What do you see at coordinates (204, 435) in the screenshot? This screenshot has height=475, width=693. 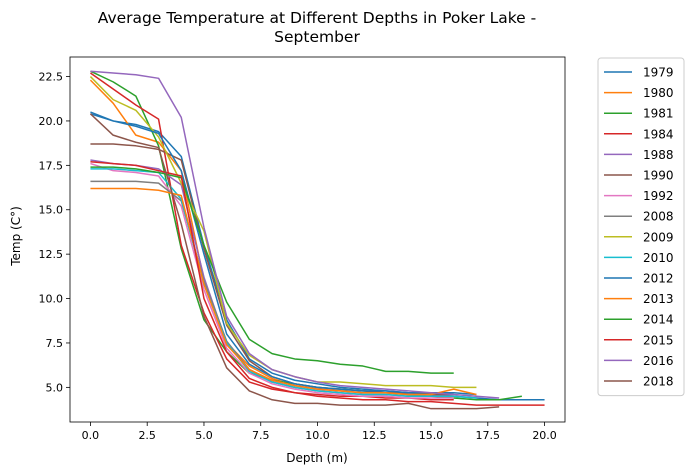 I see `x-tick-label: 5.0` at bounding box center [204, 435].